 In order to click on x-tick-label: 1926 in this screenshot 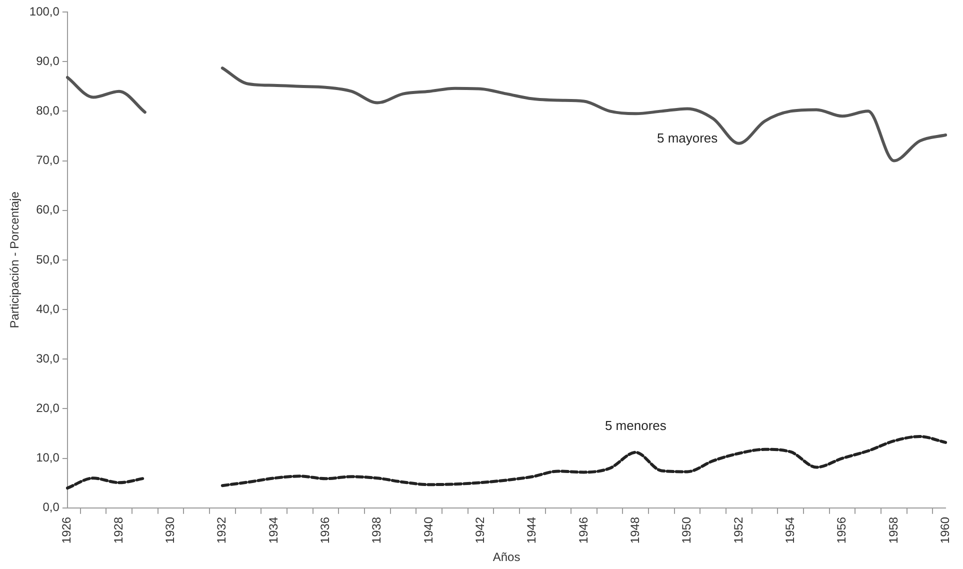, I will do `click(67, 530)`.